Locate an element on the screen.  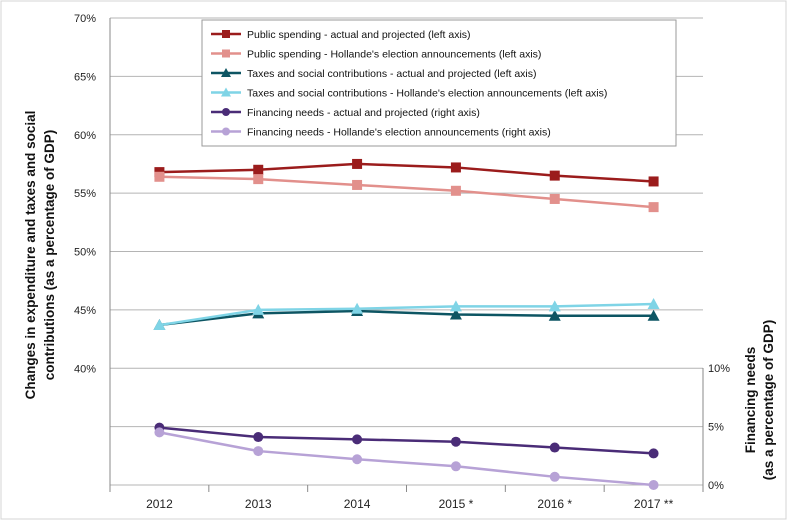
legend-box is located at coordinates (439, 83).